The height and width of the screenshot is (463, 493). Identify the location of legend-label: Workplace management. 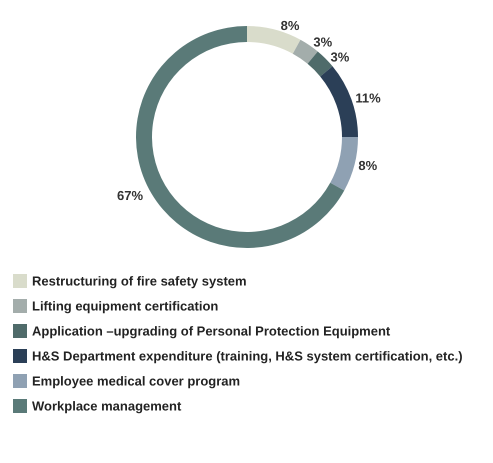
(107, 406).